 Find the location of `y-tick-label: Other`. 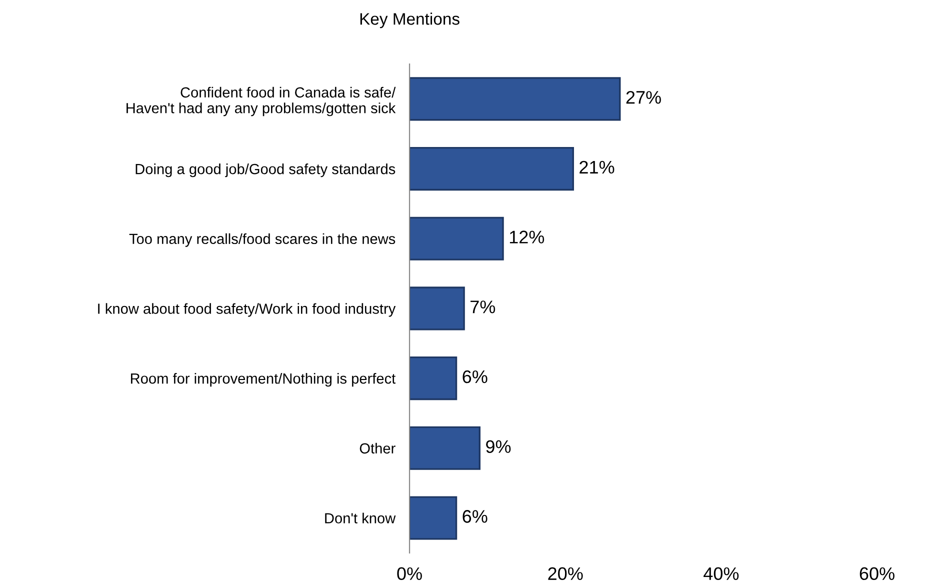

y-tick-label: Other is located at coordinates (378, 448).